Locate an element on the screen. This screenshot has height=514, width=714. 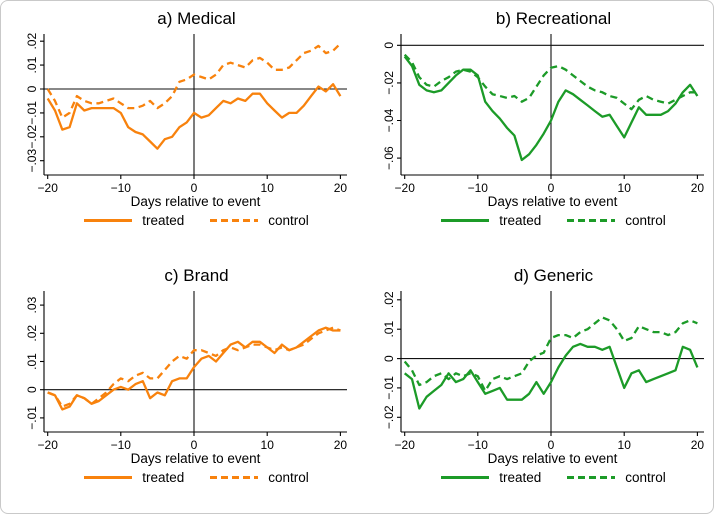
legend-medical: treated control is located at coordinates (179, 220).